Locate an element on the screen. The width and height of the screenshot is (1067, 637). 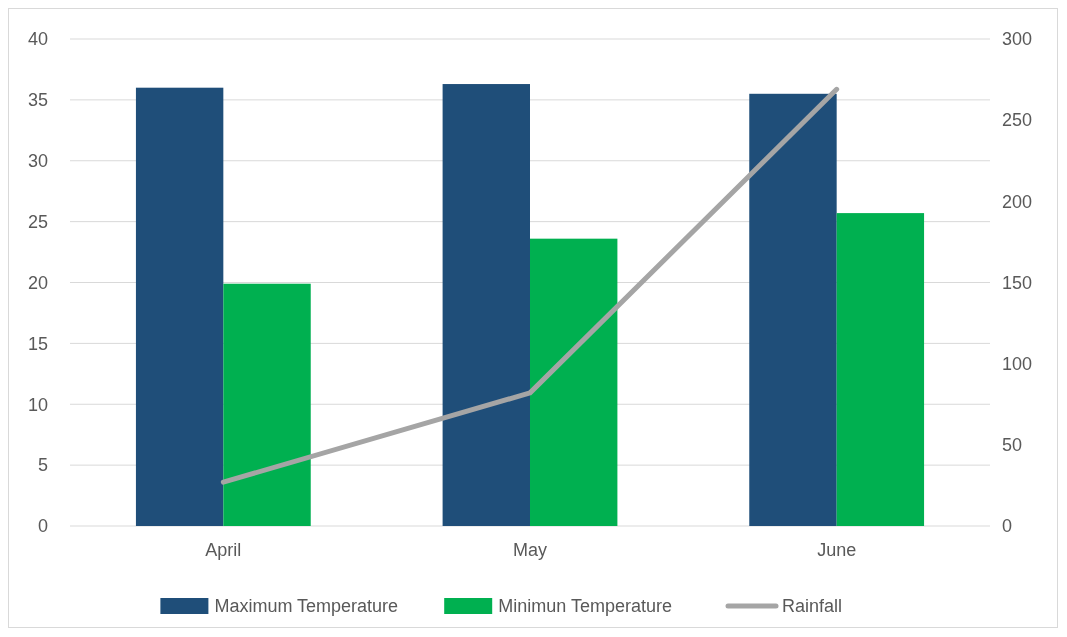
y-tick-label: 15 is located at coordinates (37, 343).